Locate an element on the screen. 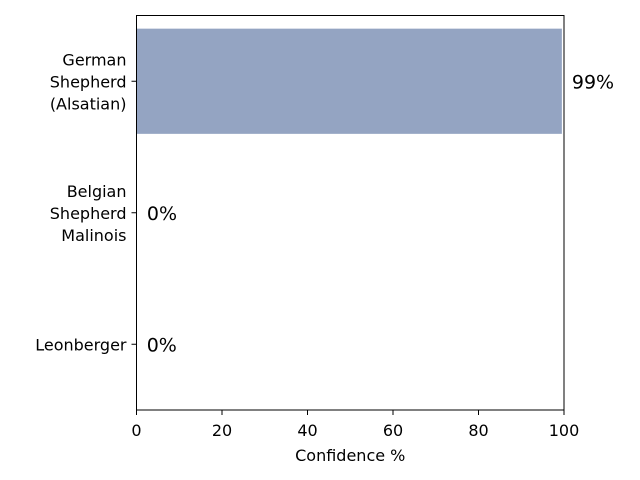  x-tick-label: 0 is located at coordinates (136, 430).